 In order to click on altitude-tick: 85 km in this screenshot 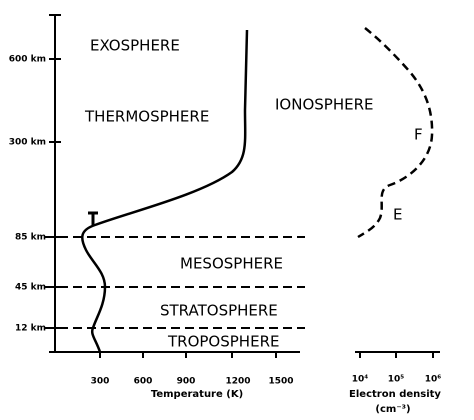, I will do `click(30, 238)`.